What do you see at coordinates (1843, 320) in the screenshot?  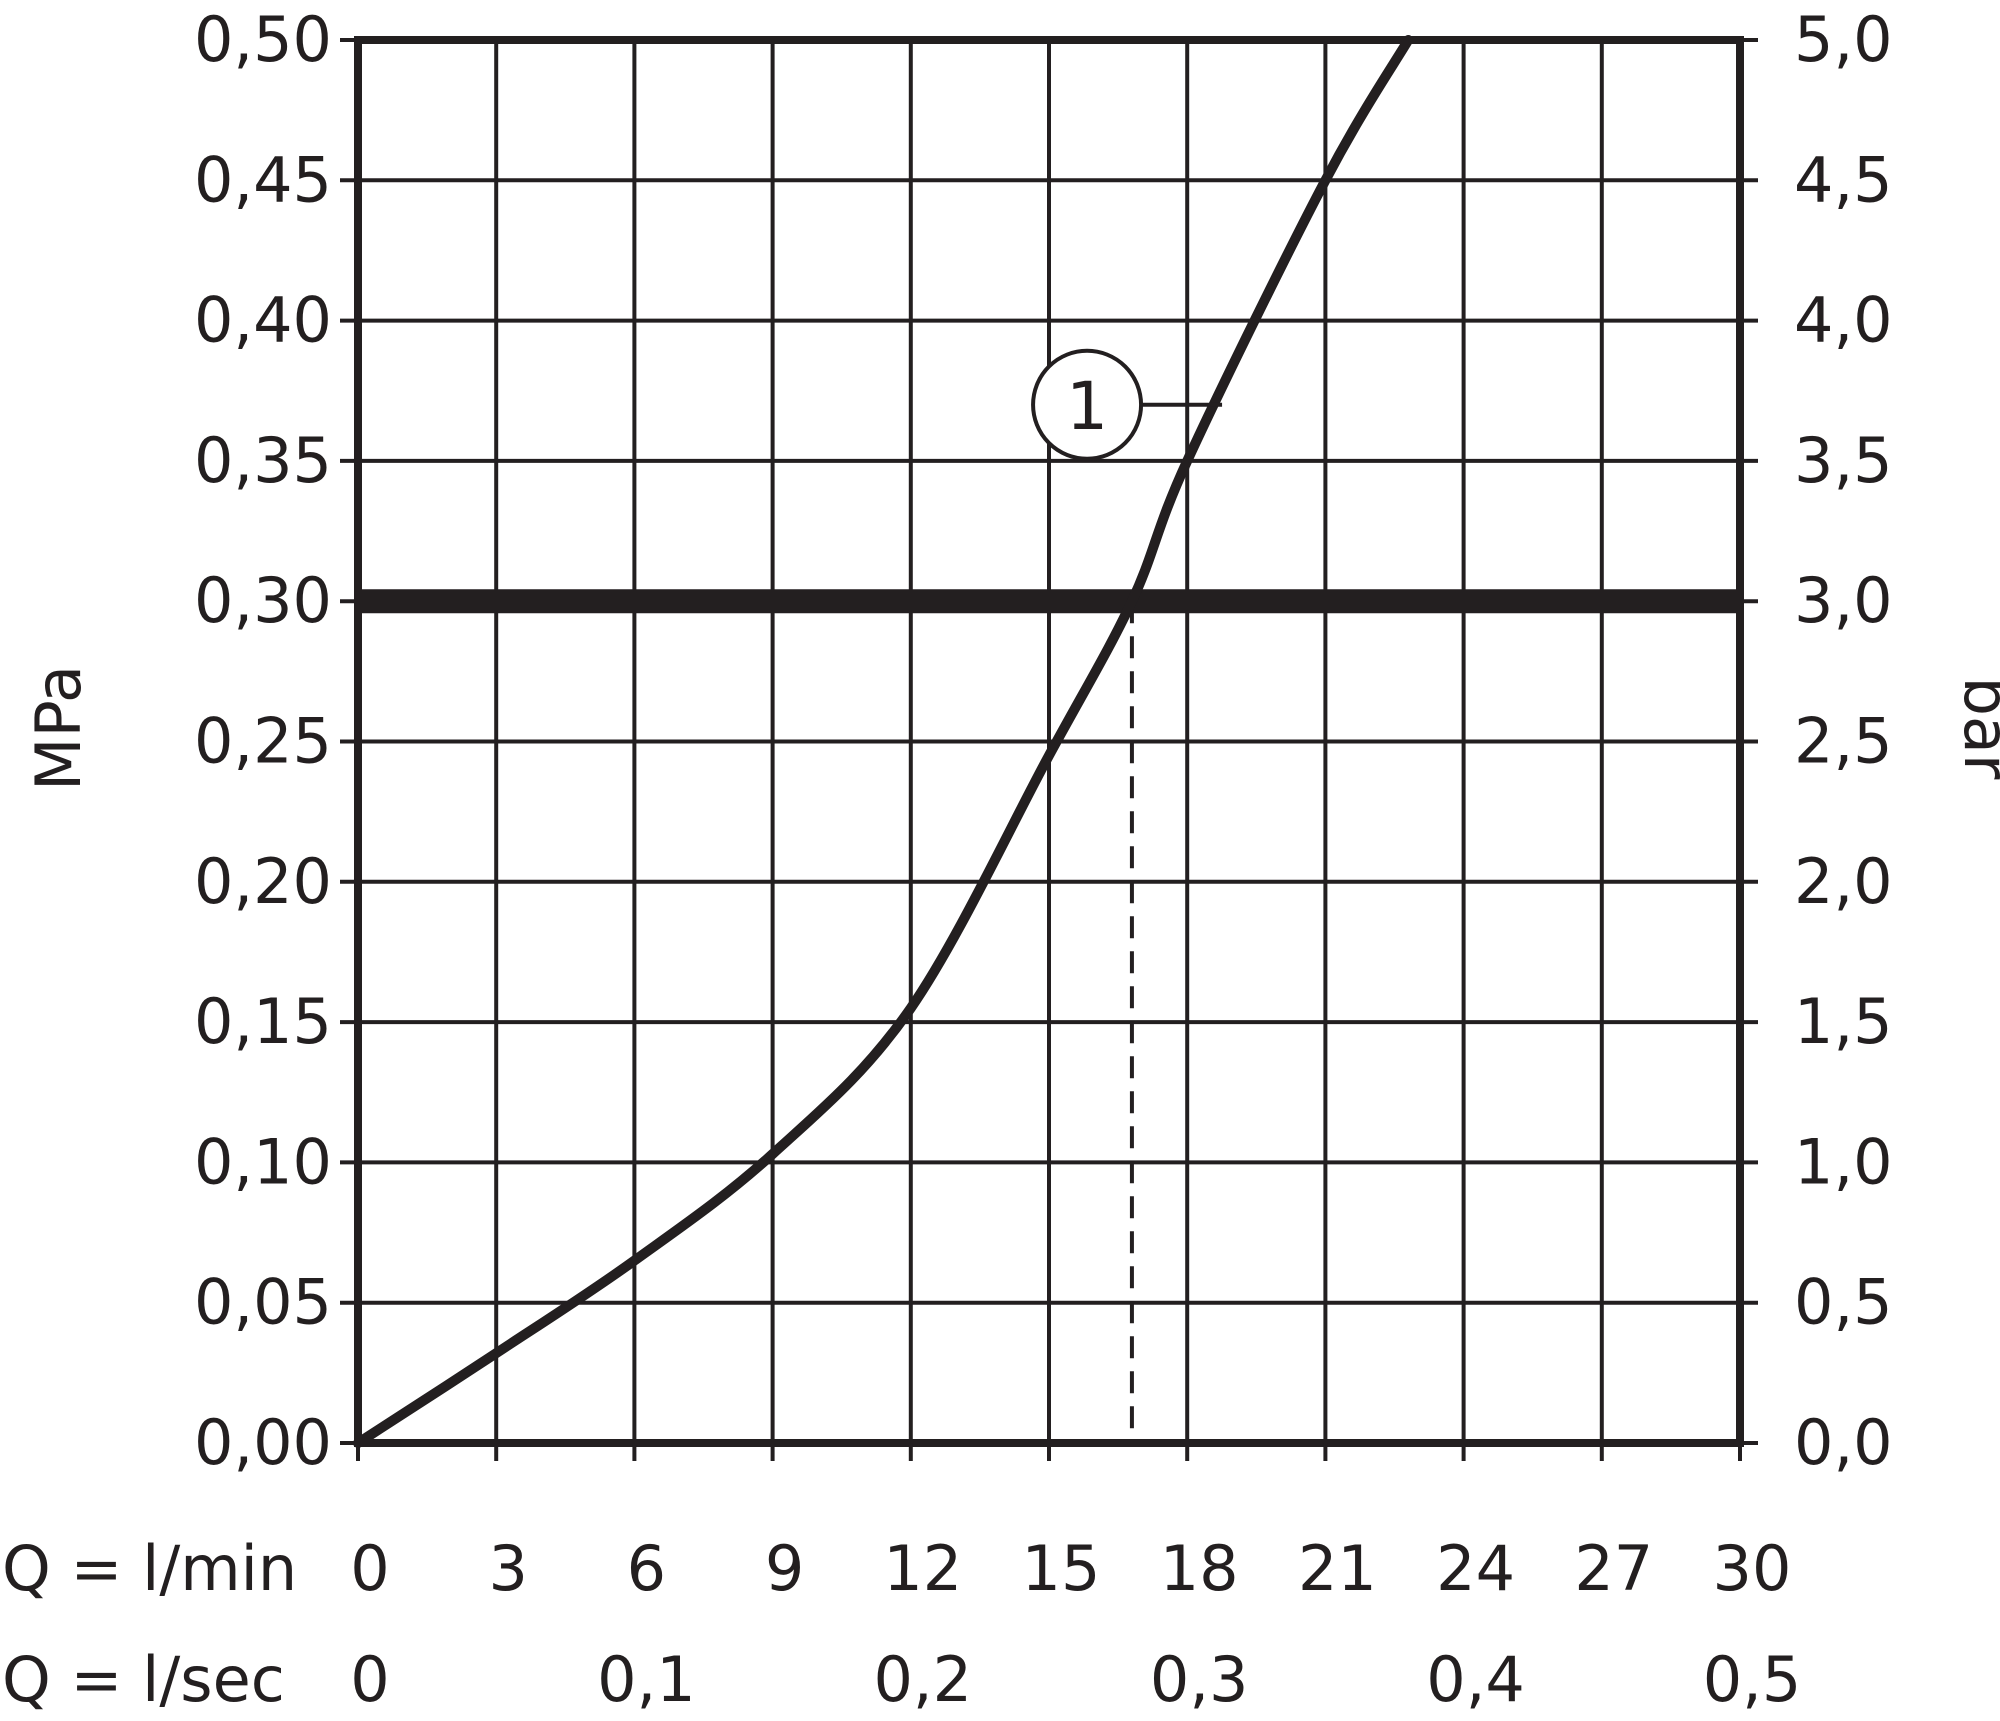 I see `right-tick-label: 4,0` at bounding box center [1843, 320].